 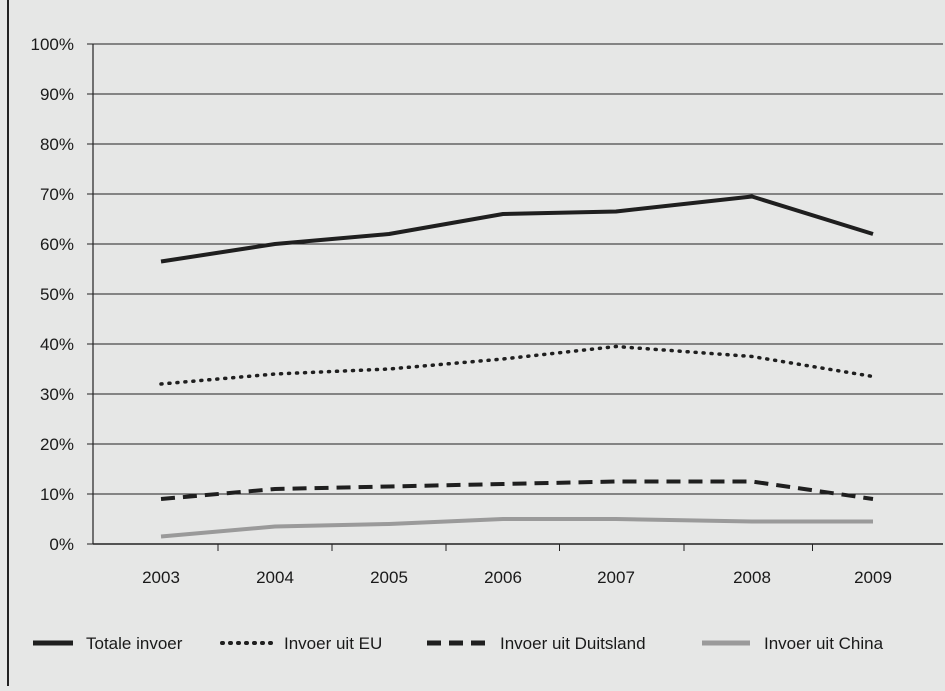 I want to click on y-axis-tick-labels: 0% 10% 20% 30% 40% 50% 60% 70% 80% 90% 100%, so click(x=52, y=294).